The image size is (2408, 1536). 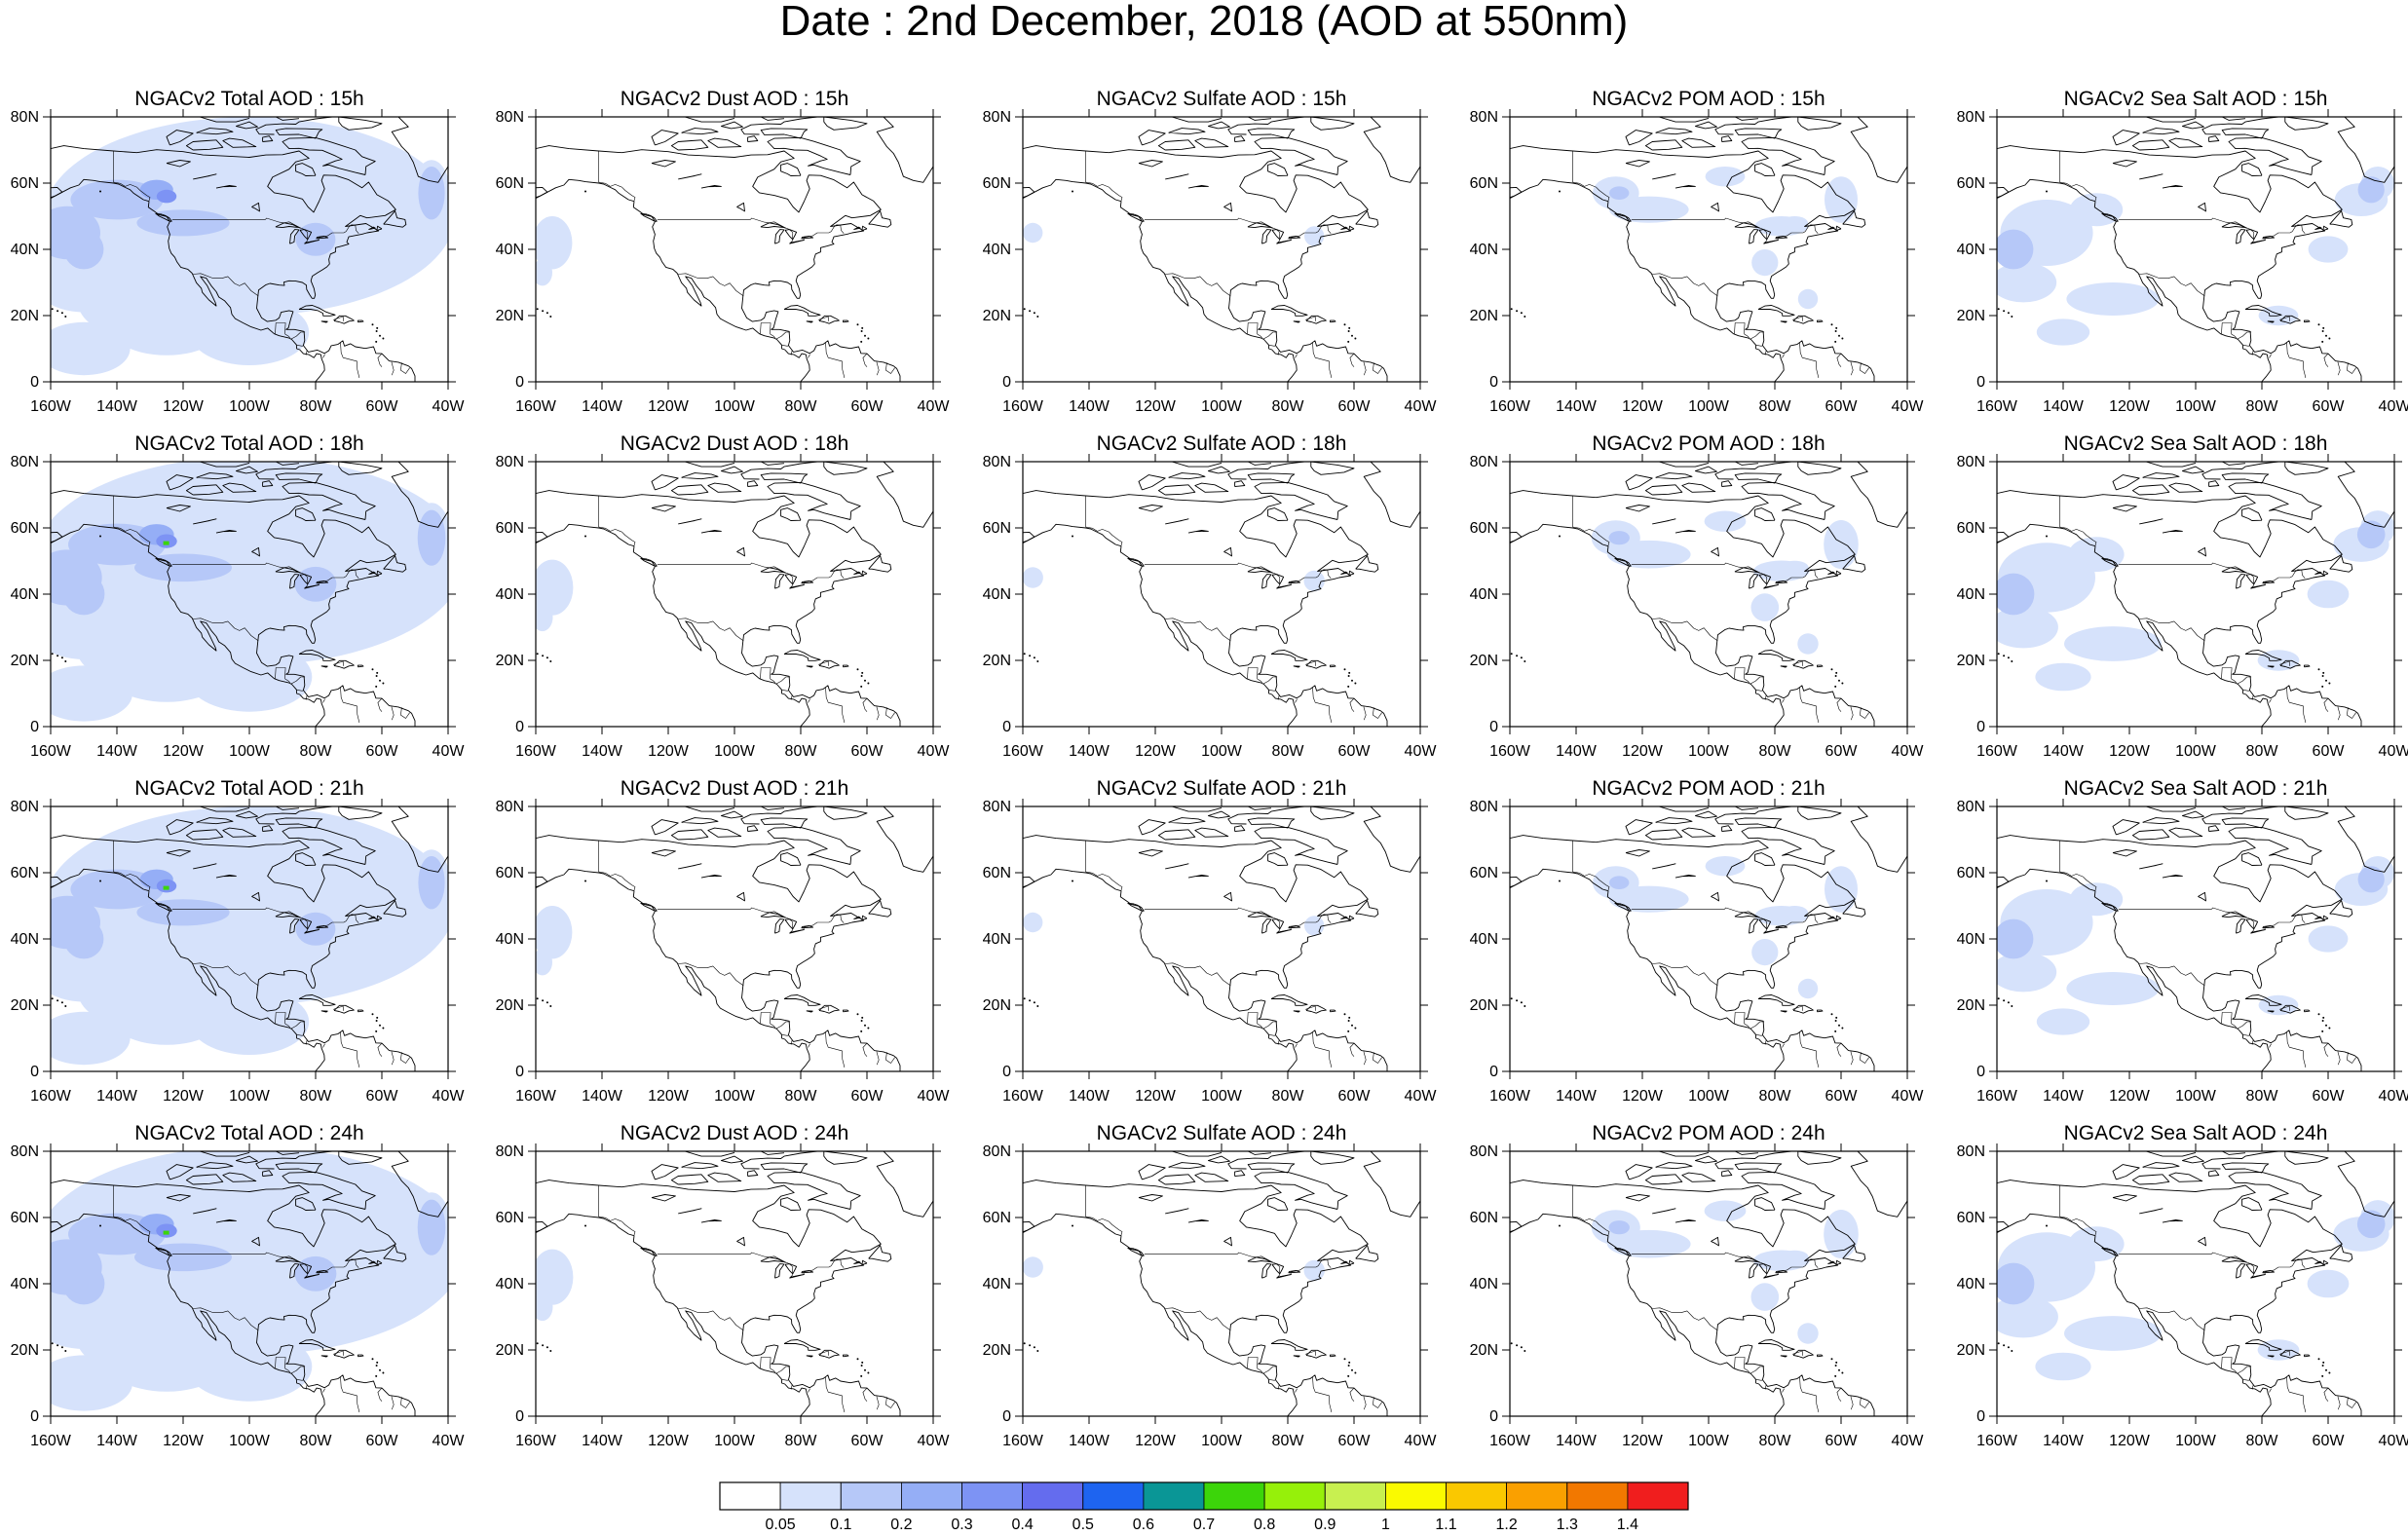 What do you see at coordinates (1567, 1525) in the screenshot?
I see `colorbar-label: 1.3` at bounding box center [1567, 1525].